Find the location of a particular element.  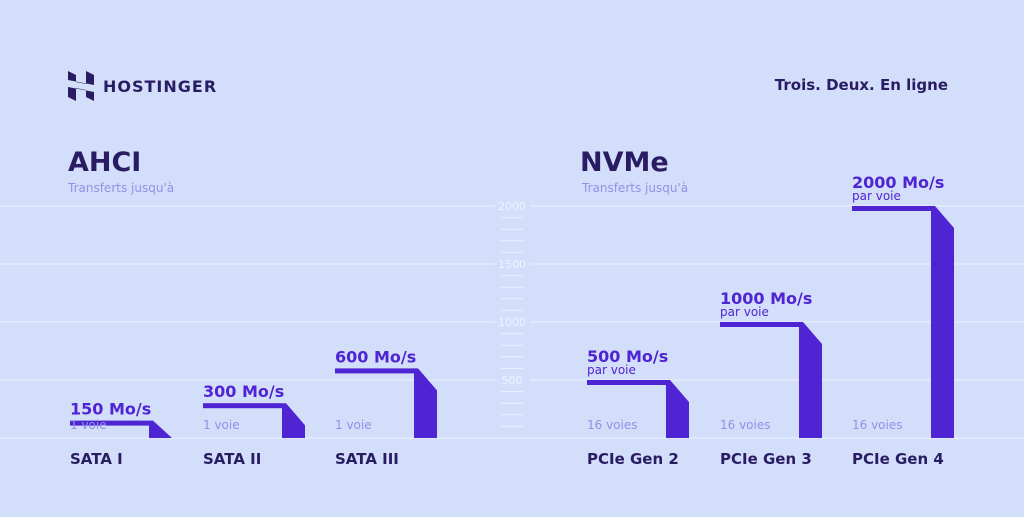

category-label: SATA III is located at coordinates (367, 459).